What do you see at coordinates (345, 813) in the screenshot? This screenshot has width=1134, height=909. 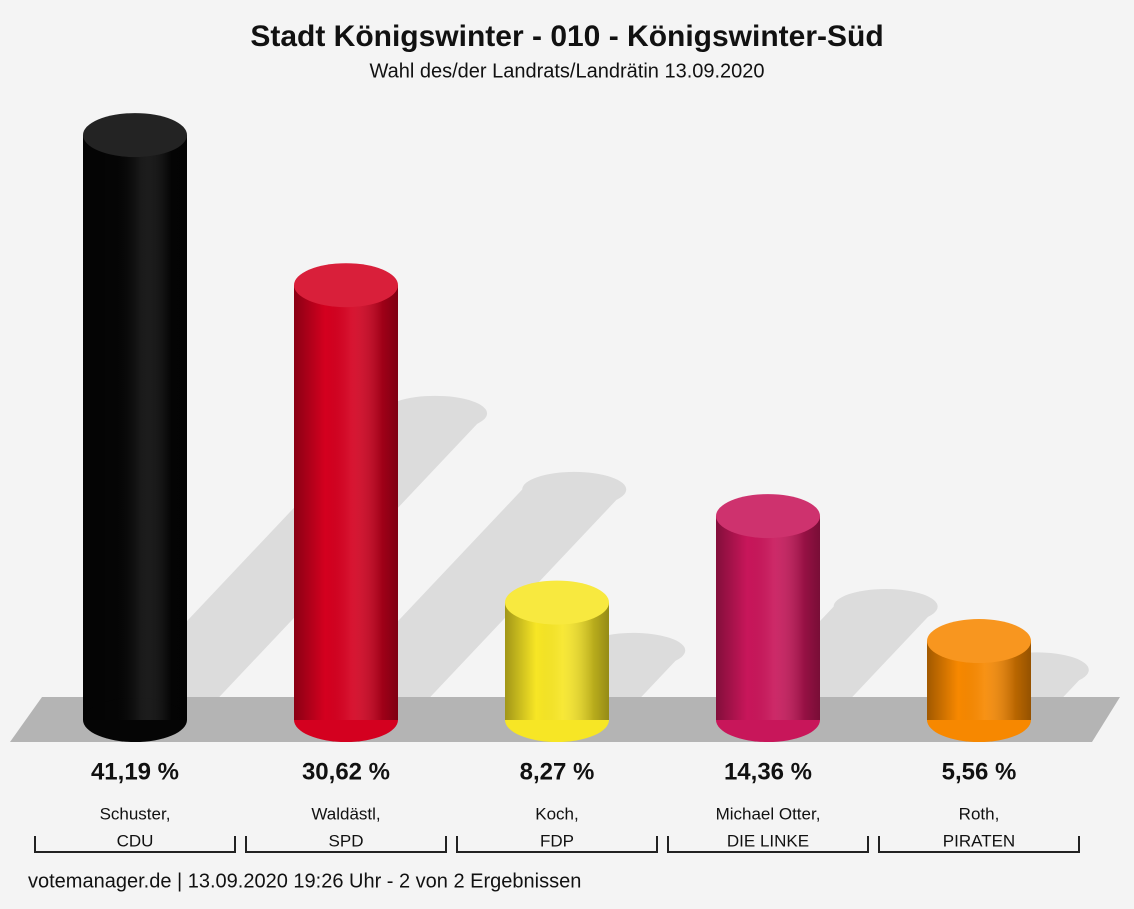 I see `category-label: Waldästl,` at bounding box center [345, 813].